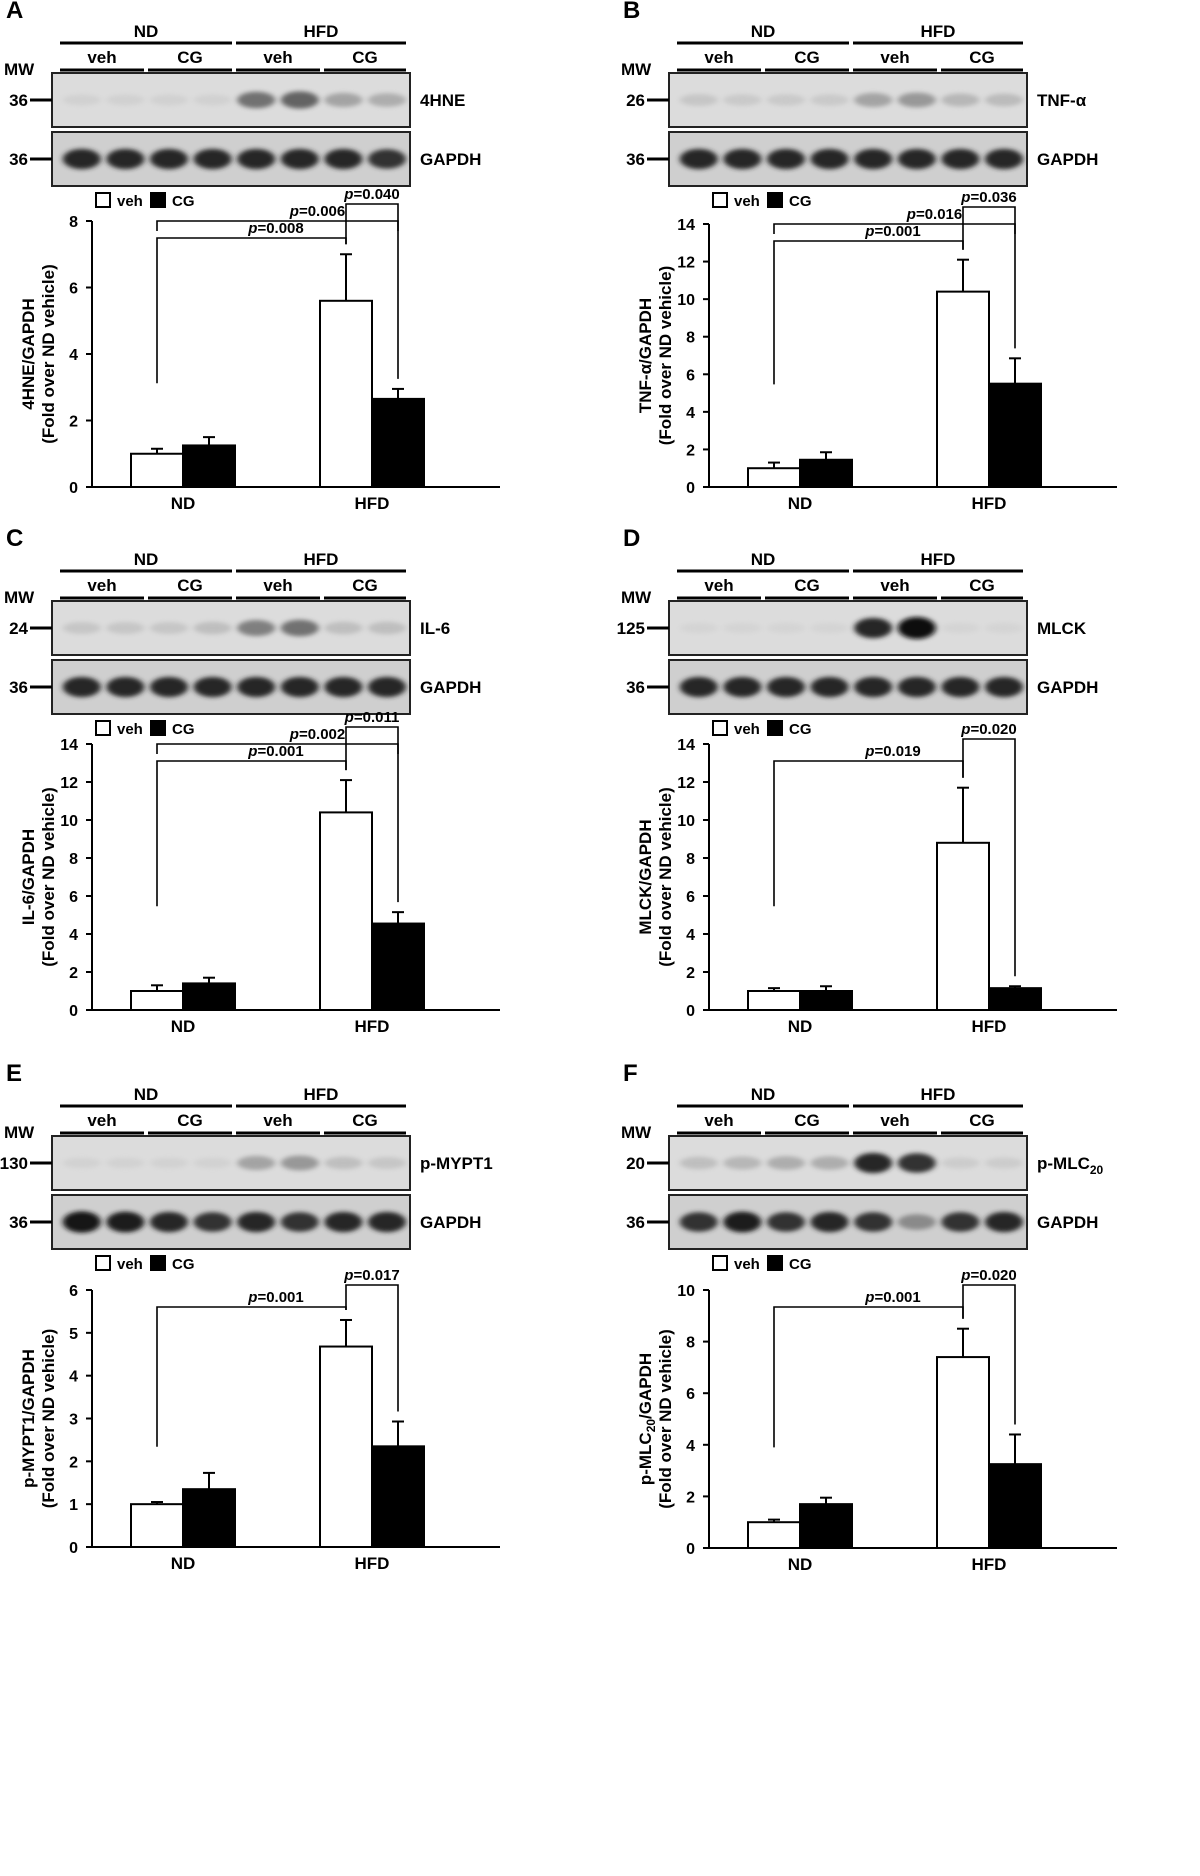  What do you see at coordinates (686, 300) in the screenshot?
I see `y-tick-label: 10` at bounding box center [686, 300].